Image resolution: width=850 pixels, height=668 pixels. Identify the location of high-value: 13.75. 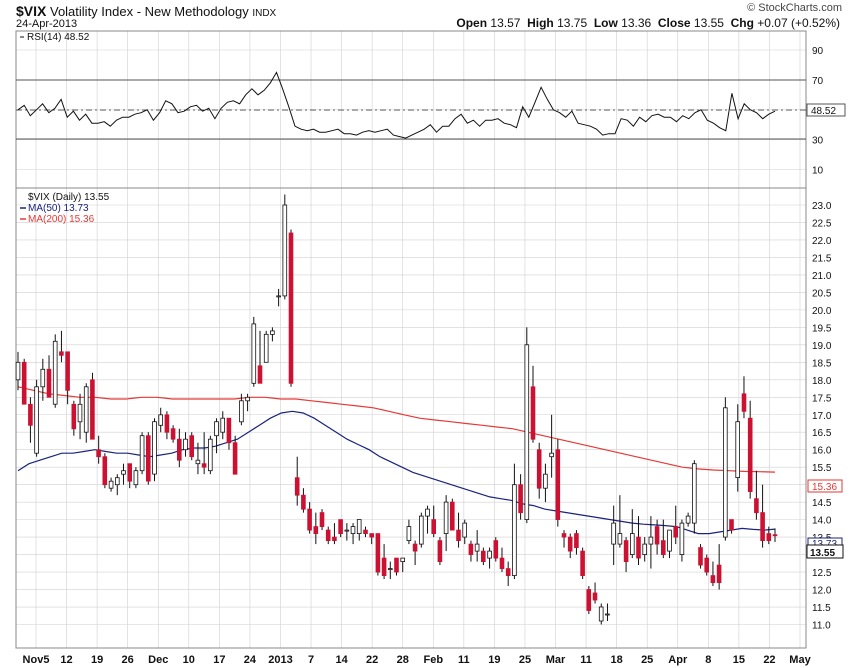
(572, 23).